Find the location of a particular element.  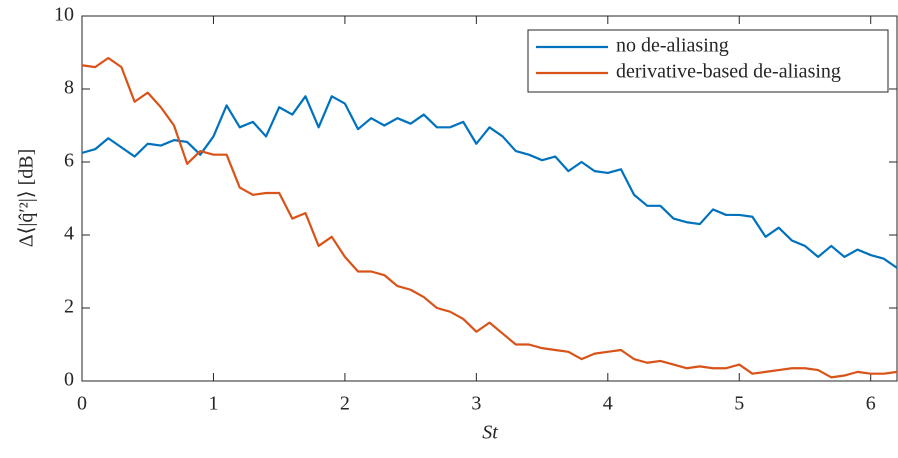

legend-label: derivative-based de-aliasing is located at coordinates (728, 72).